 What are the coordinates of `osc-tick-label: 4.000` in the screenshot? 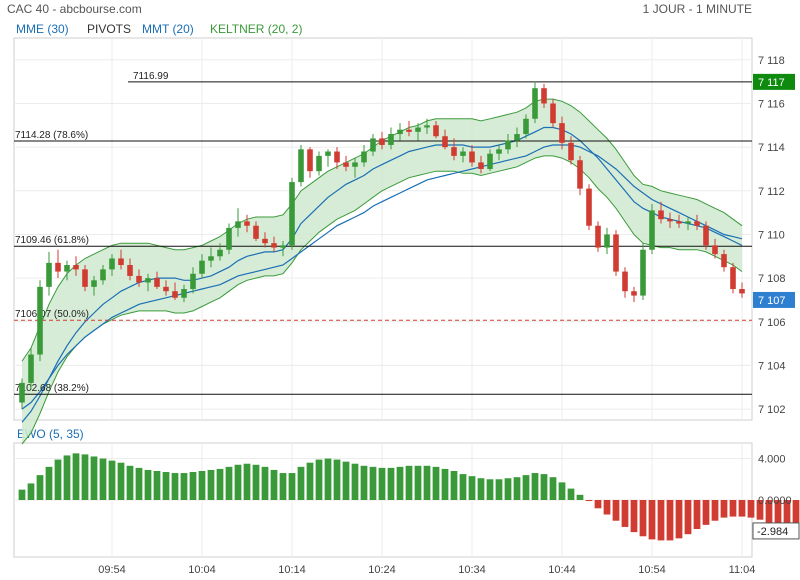 It's located at (772, 460).